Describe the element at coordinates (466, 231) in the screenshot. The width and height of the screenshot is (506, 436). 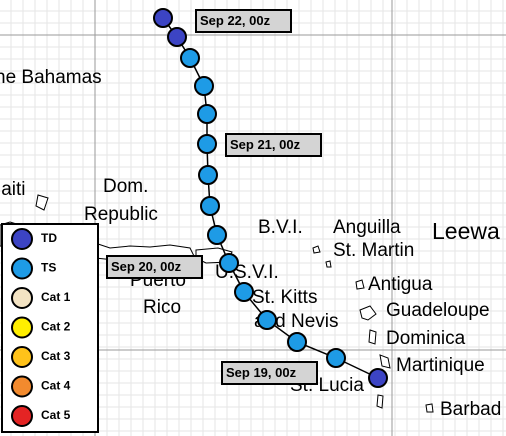
I see `place-label: Leewa` at that location.